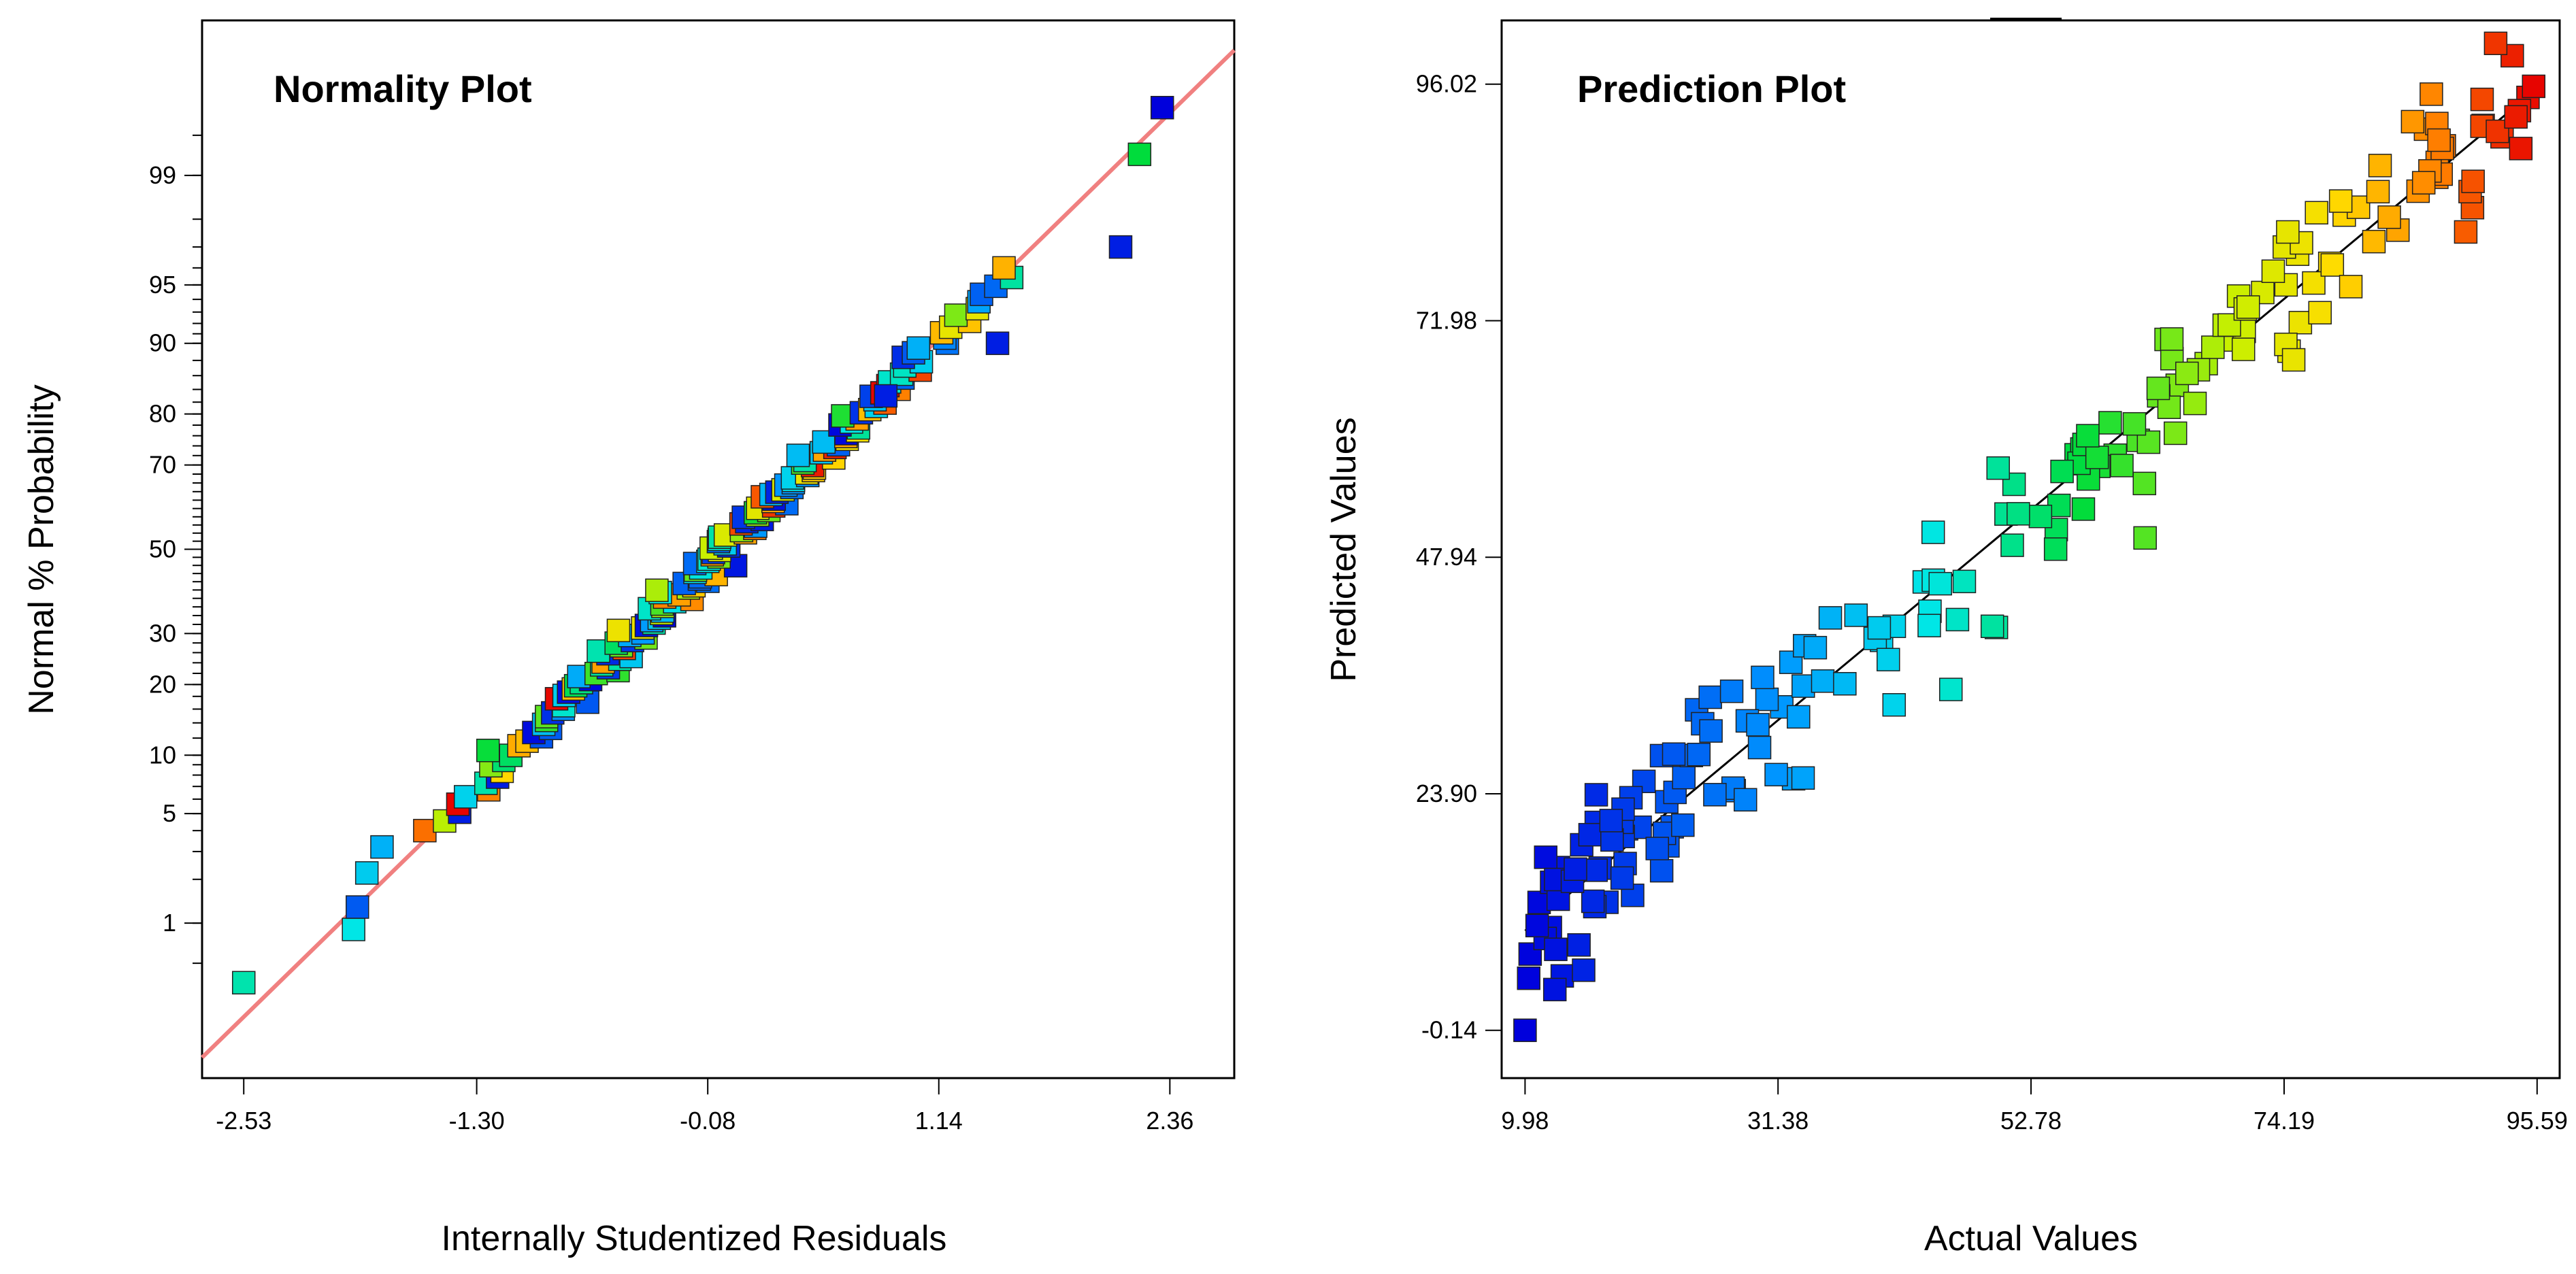  I want to click on normality-y-tick-label: 5, so click(170, 813).